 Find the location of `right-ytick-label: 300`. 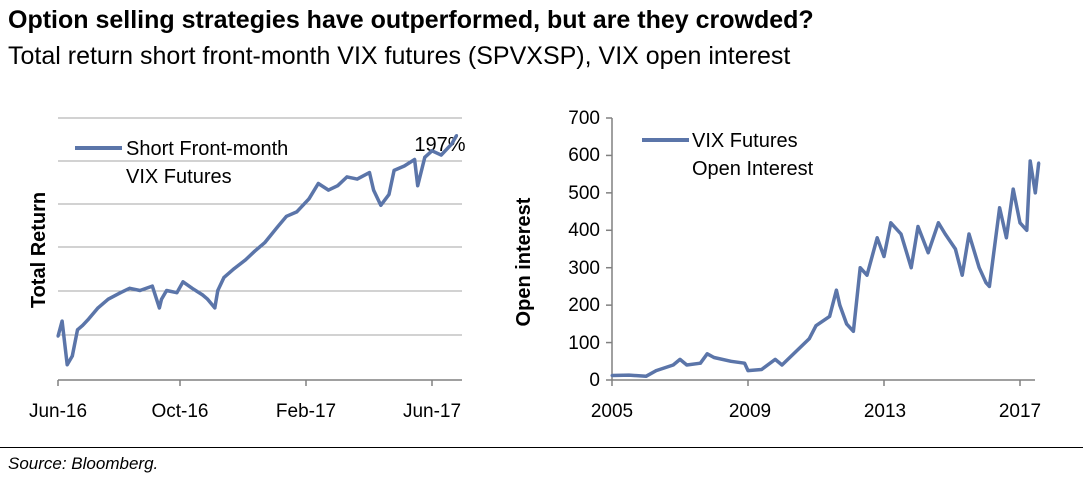

right-ytick-label: 300 is located at coordinates (584, 268).